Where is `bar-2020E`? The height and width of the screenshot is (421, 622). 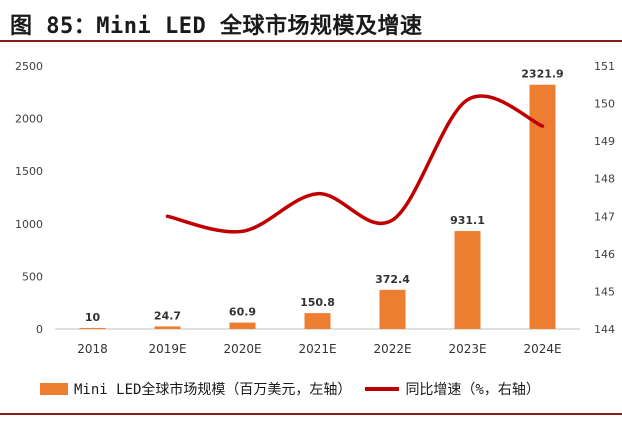 bar-2020E is located at coordinates (242, 325).